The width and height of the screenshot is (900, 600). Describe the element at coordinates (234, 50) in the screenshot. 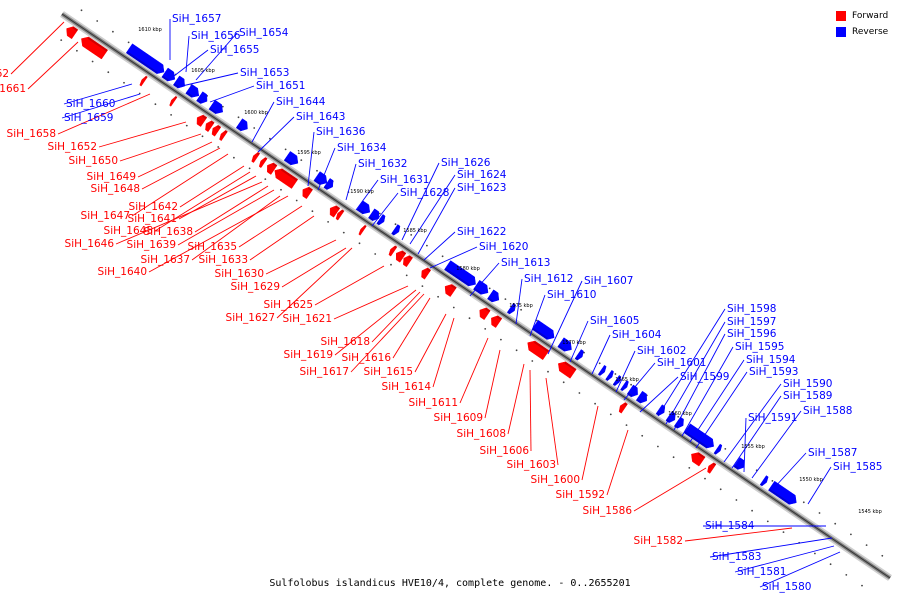

I see `reverse-gene-label-sih-1655: SiH_1655` at that location.